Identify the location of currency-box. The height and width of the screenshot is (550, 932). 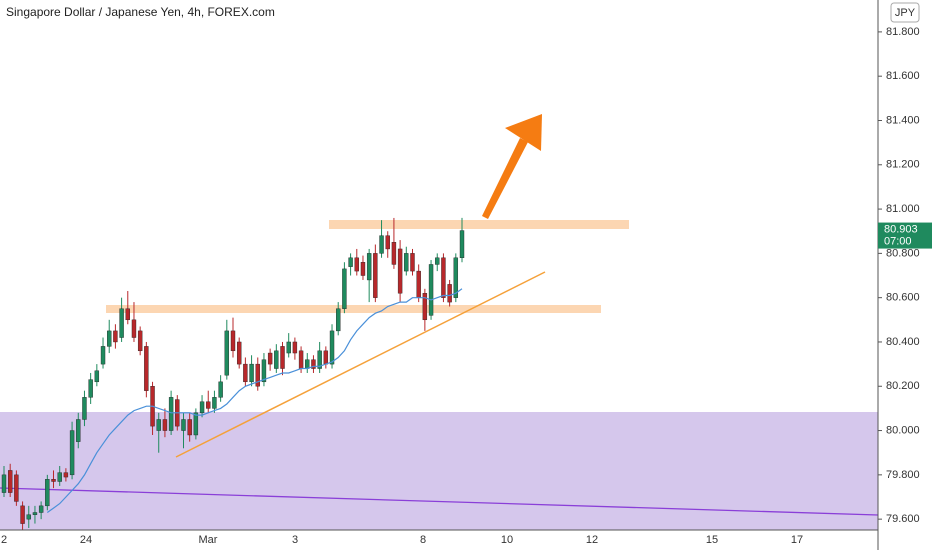
(905, 12).